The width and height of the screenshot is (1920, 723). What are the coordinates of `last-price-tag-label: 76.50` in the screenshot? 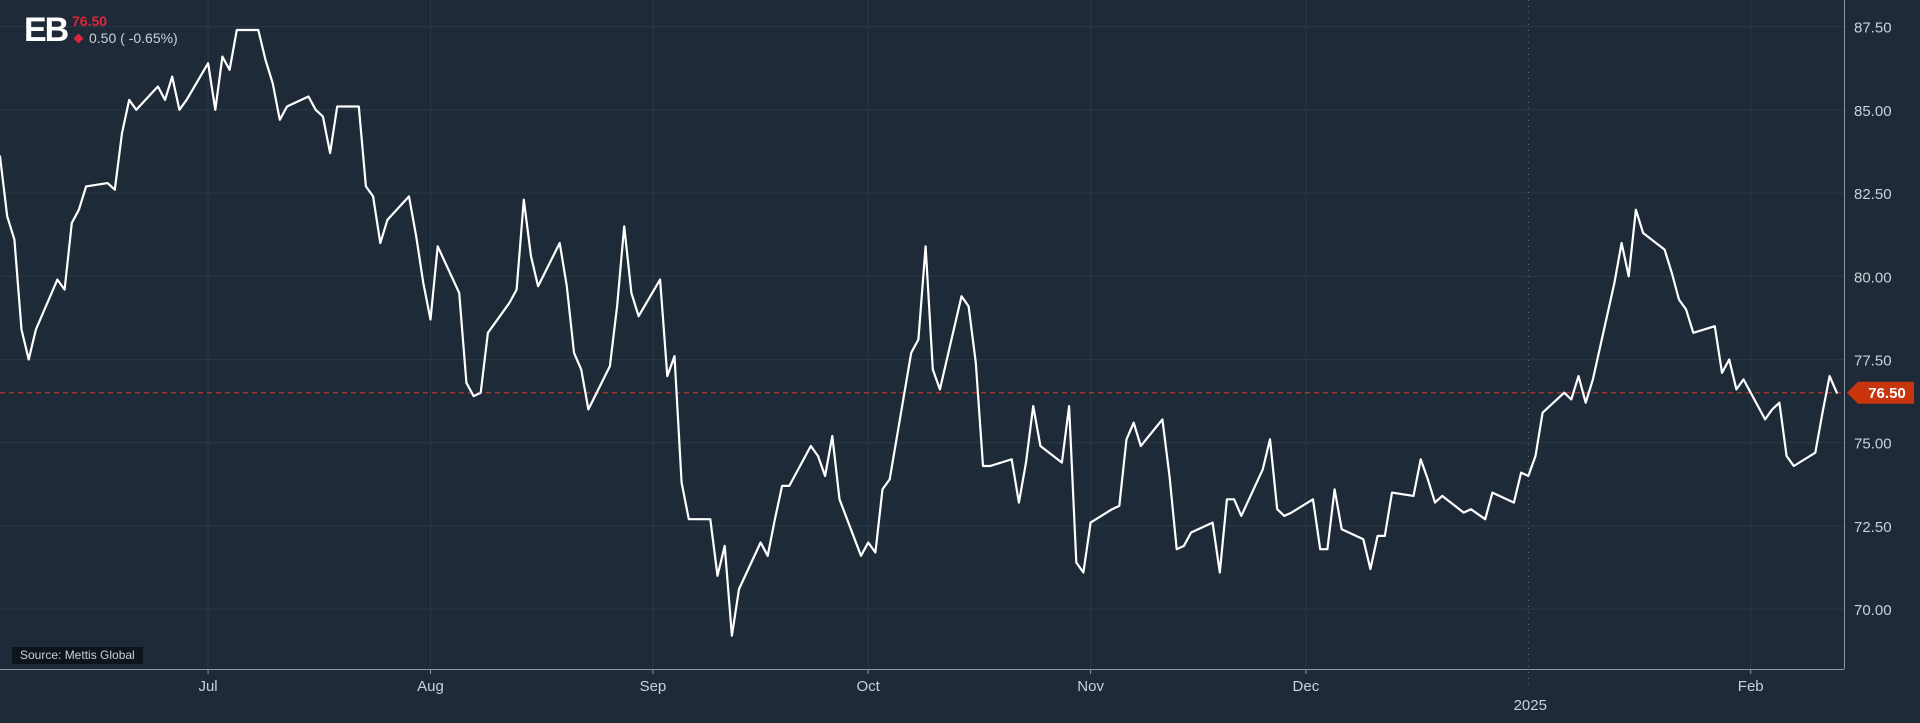 It's located at (1887, 393).